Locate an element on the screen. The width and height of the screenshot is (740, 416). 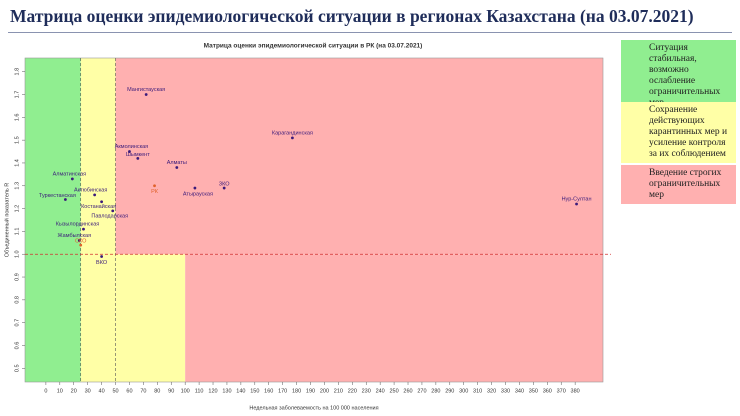
y-tick-label: 0.5 is located at coordinates (17, 368).